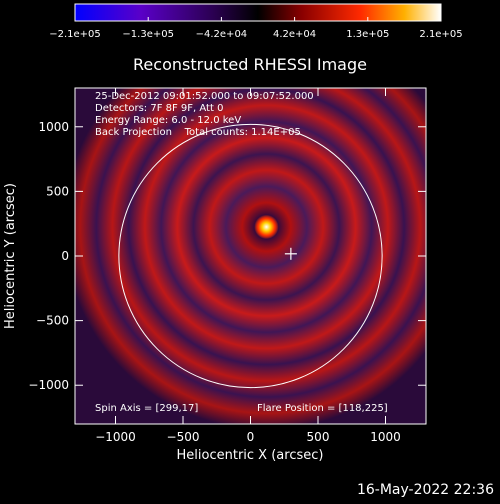 The width and height of the screenshot is (500, 504). I want to click on flare-source, so click(266, 227).